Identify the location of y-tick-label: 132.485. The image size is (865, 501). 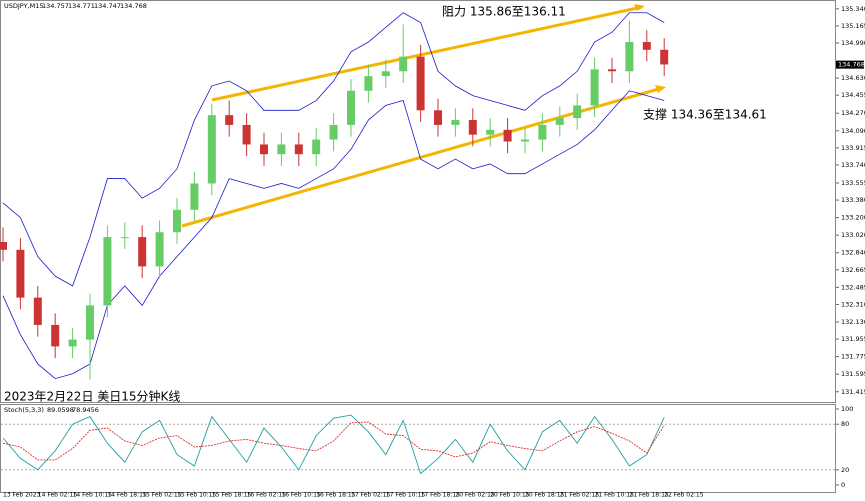
(853, 287).